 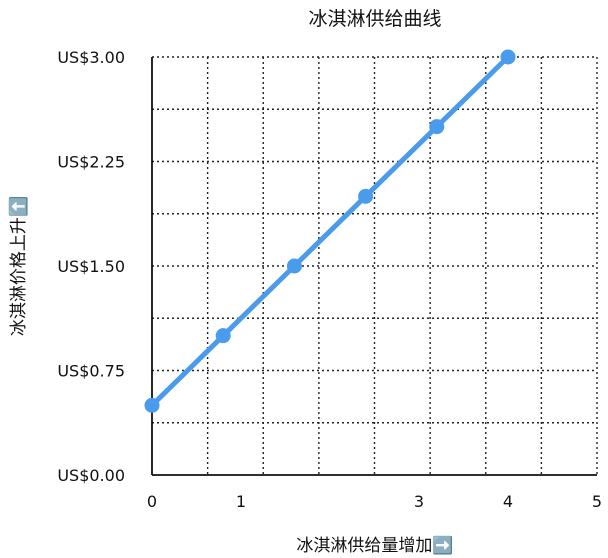 I want to click on y-tick-label: US$0.00, so click(x=91, y=475).